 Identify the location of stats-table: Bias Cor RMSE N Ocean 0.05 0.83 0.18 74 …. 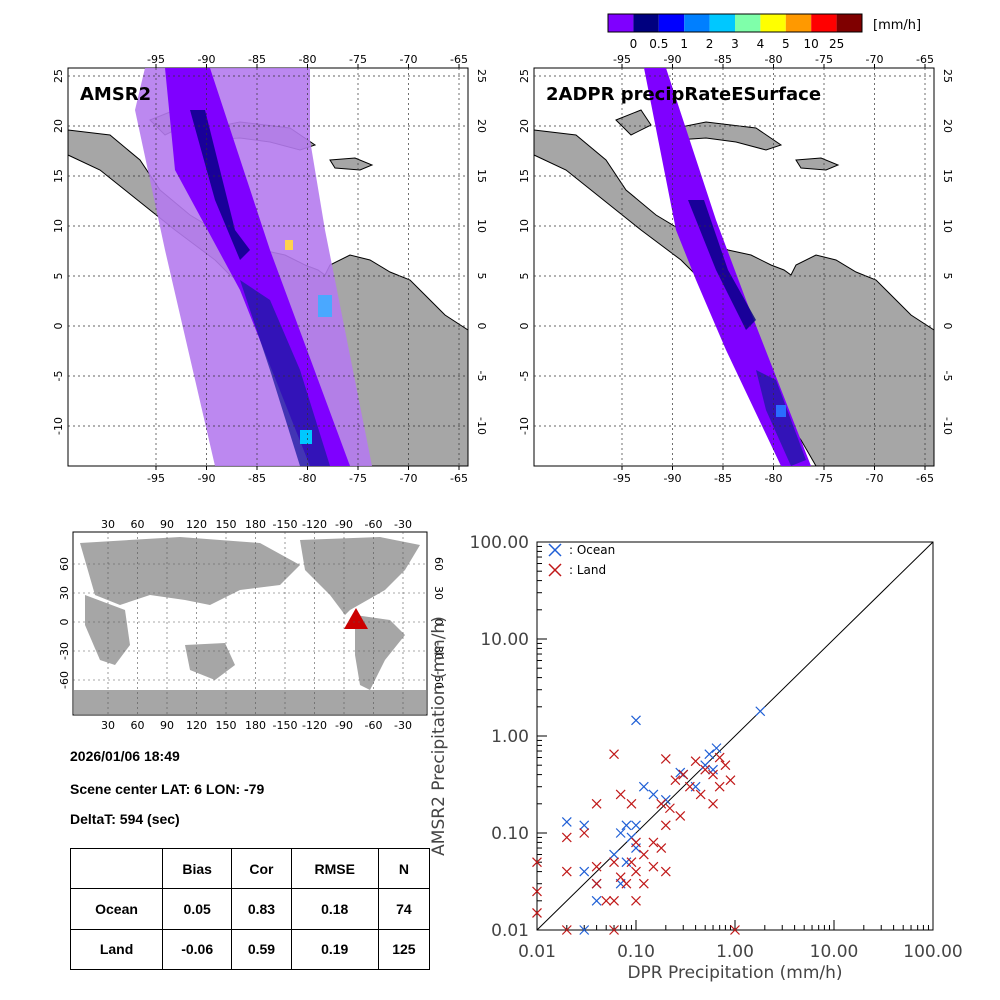
(250, 909).